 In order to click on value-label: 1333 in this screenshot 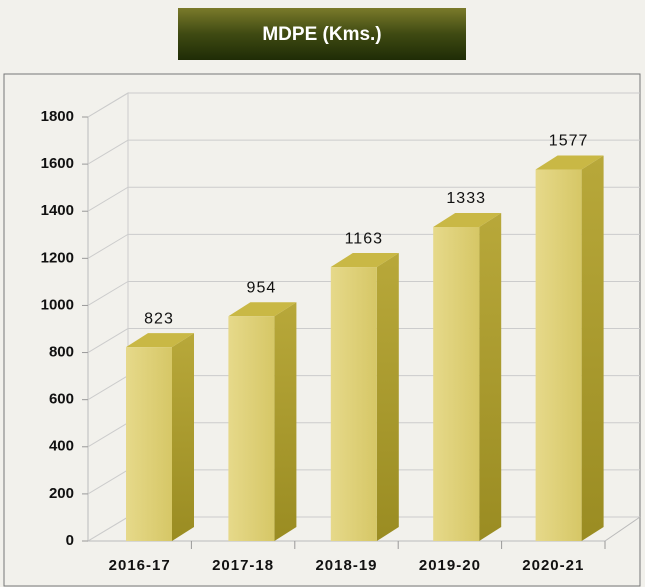, I will do `click(466, 198)`.